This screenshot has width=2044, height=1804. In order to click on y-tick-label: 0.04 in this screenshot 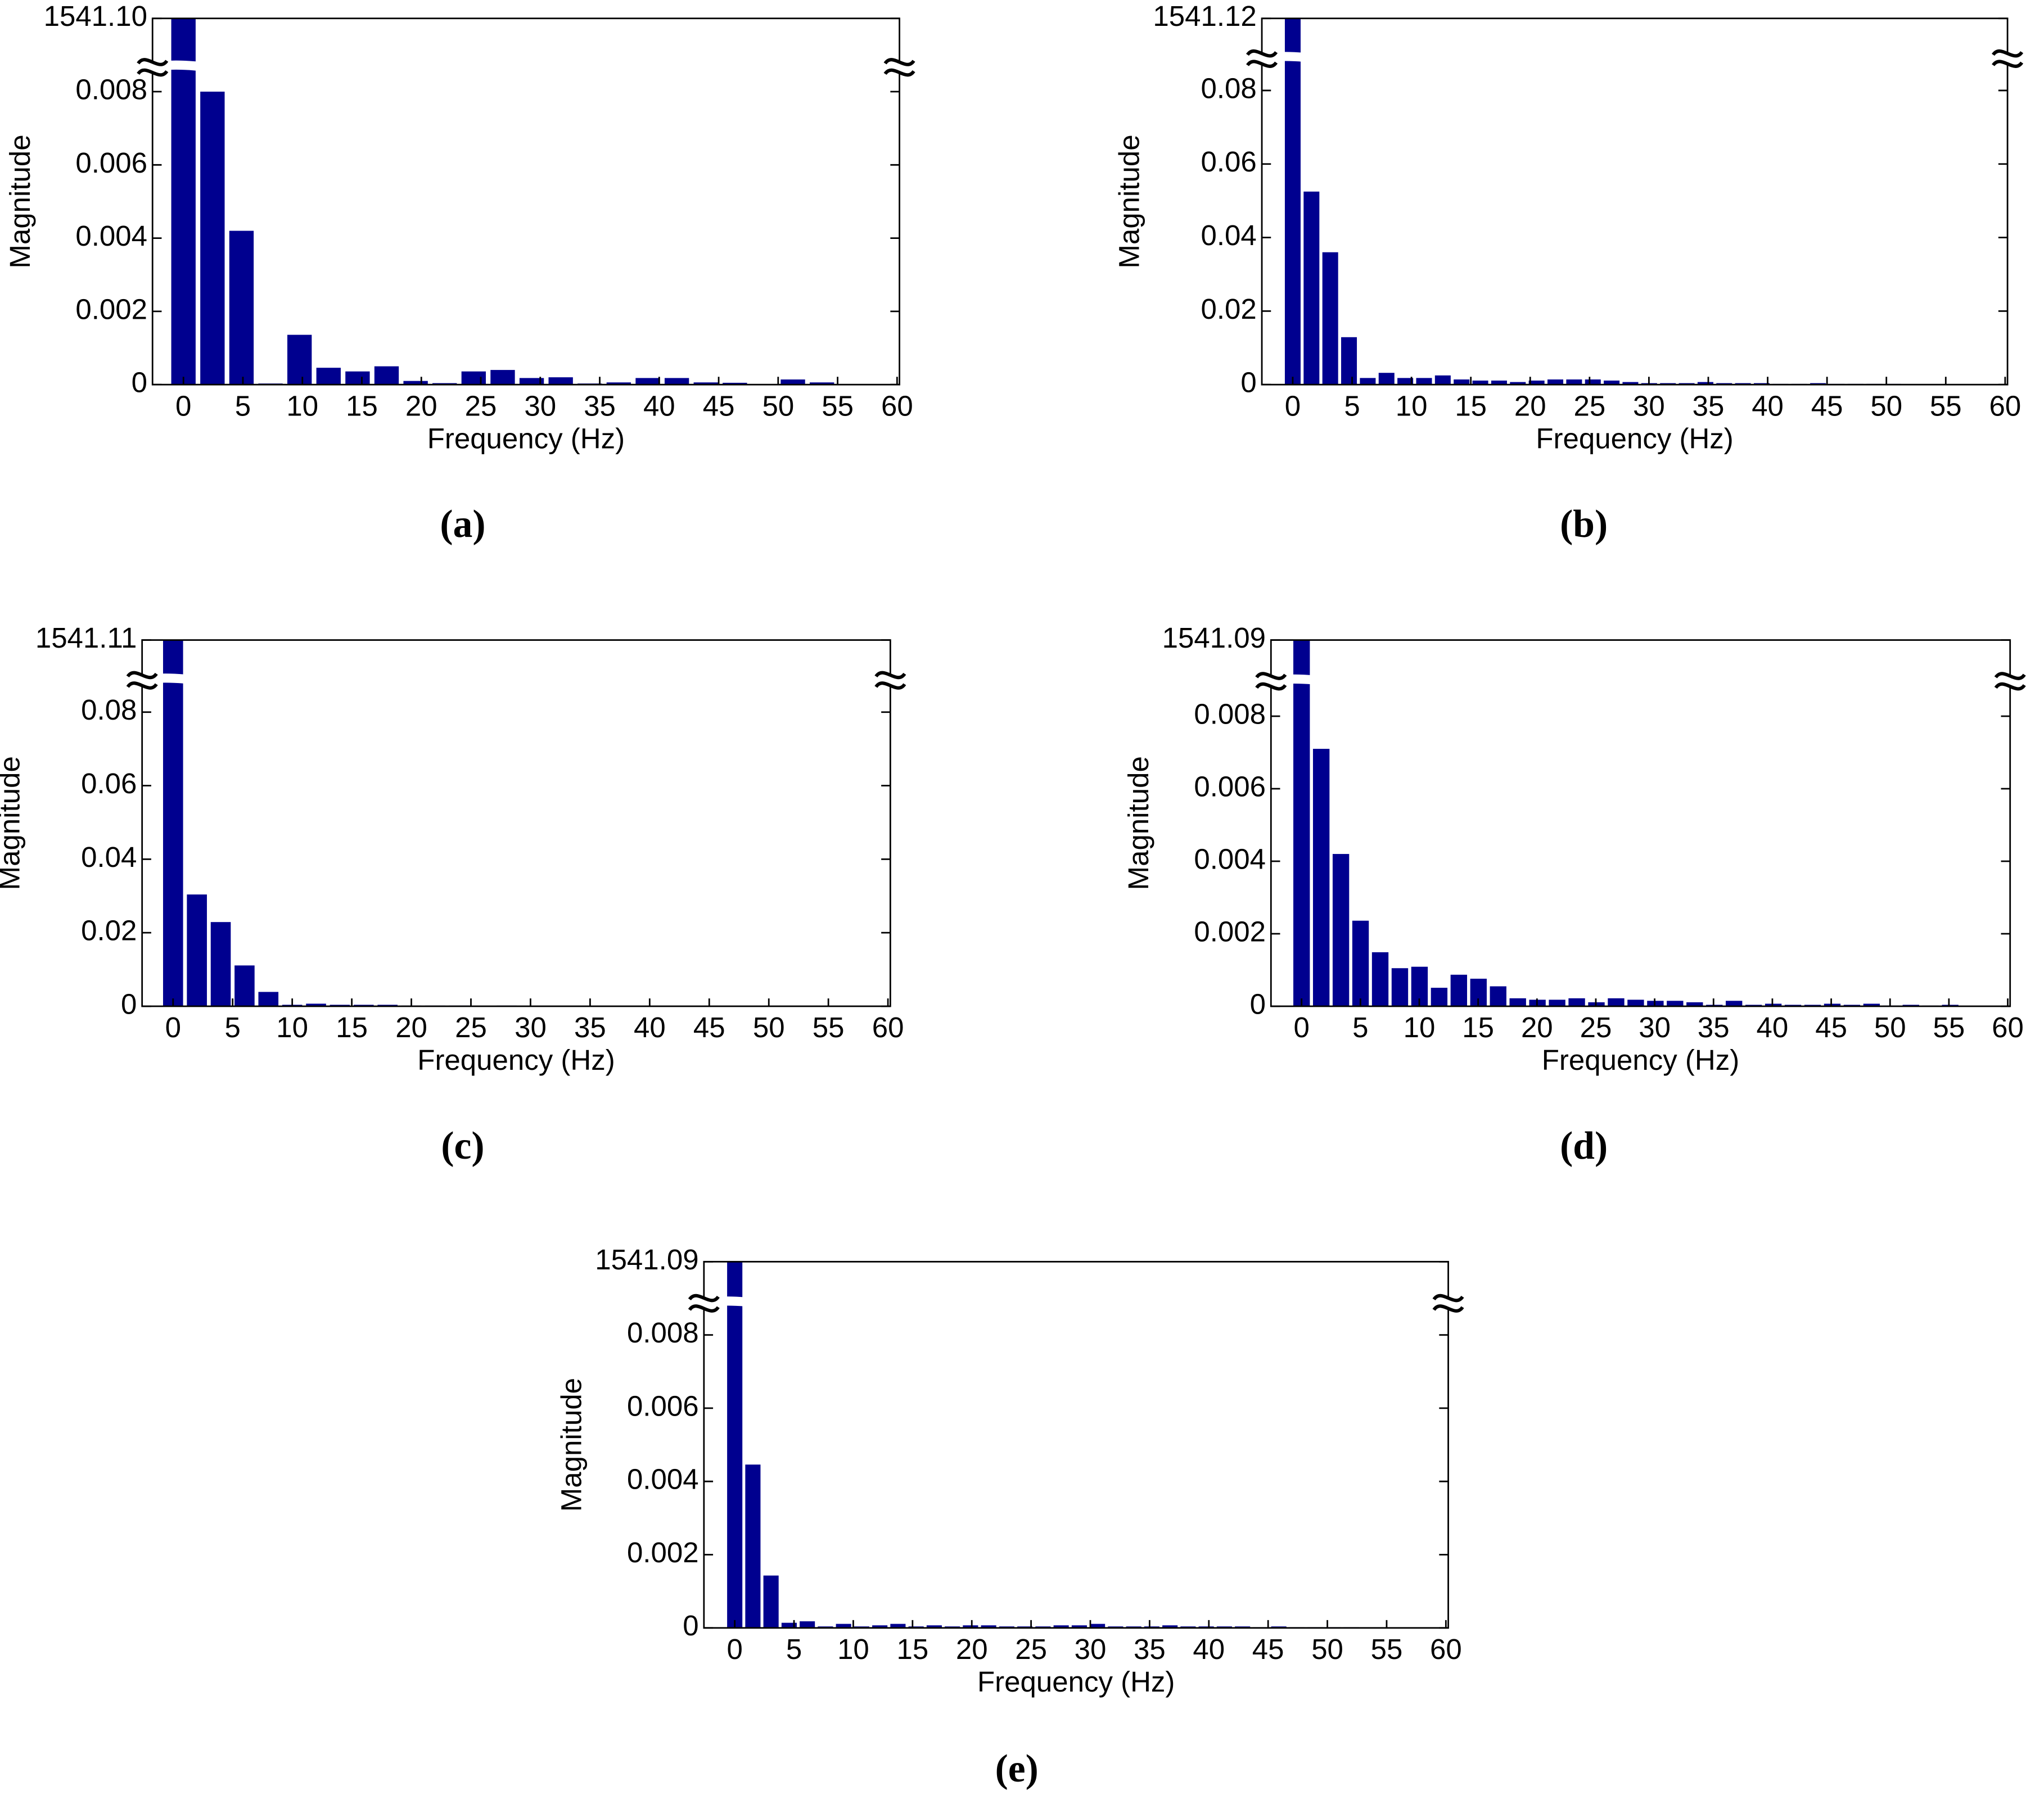, I will do `click(109, 857)`.